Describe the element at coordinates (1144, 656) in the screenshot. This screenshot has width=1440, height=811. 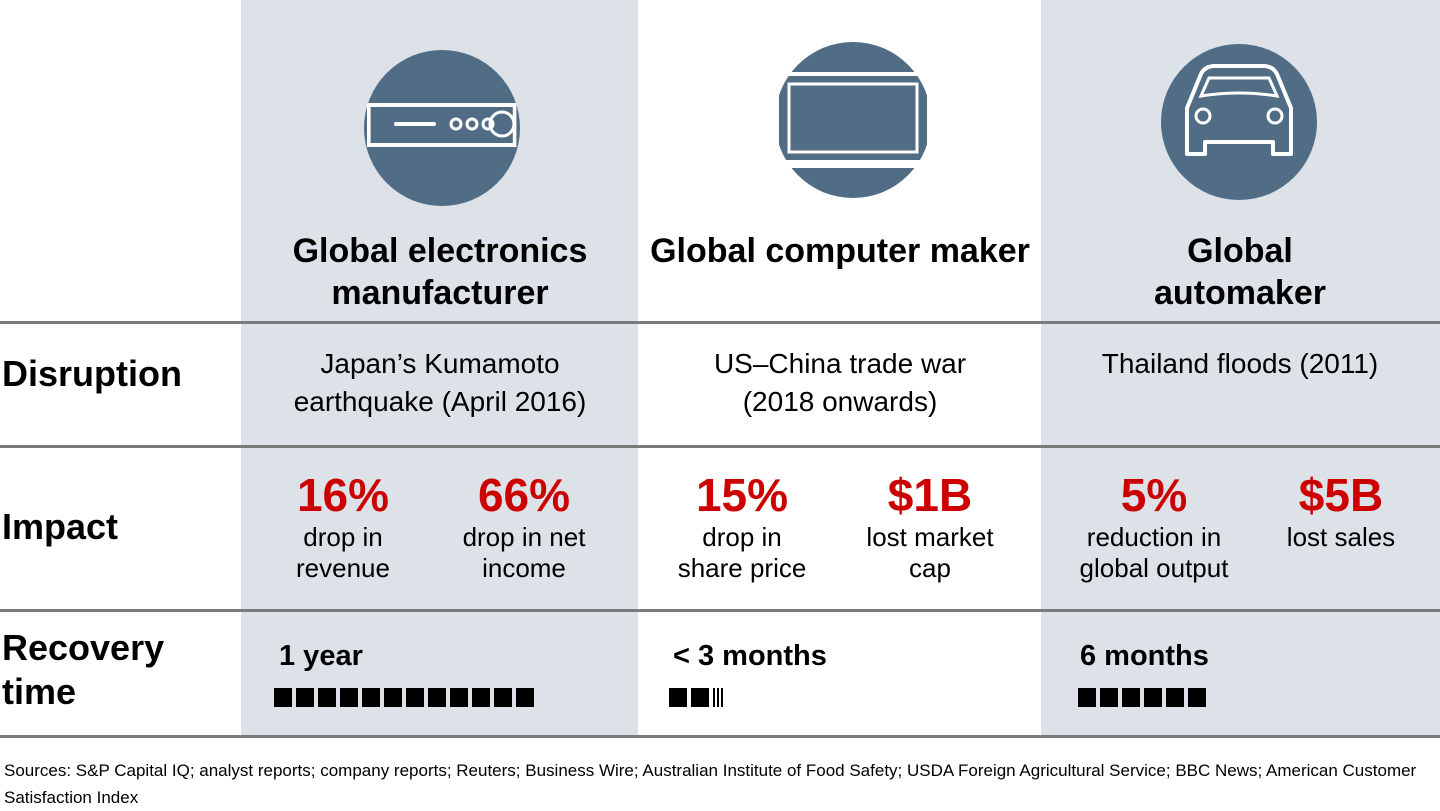
I see `recovery-time: 6 months` at that location.